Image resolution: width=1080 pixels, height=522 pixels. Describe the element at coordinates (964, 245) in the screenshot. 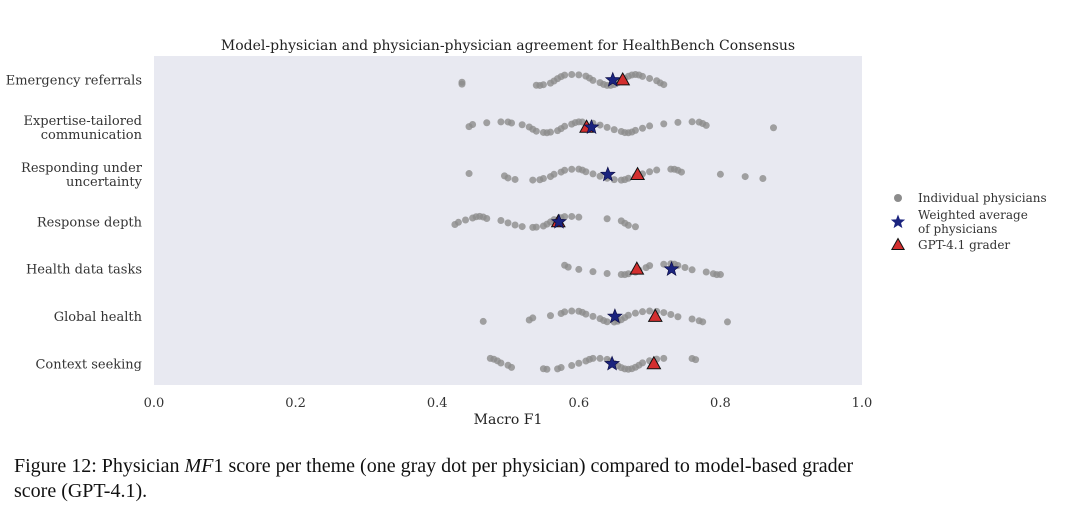

I see `legend-label-grader: GPT-4.1 grader` at that location.